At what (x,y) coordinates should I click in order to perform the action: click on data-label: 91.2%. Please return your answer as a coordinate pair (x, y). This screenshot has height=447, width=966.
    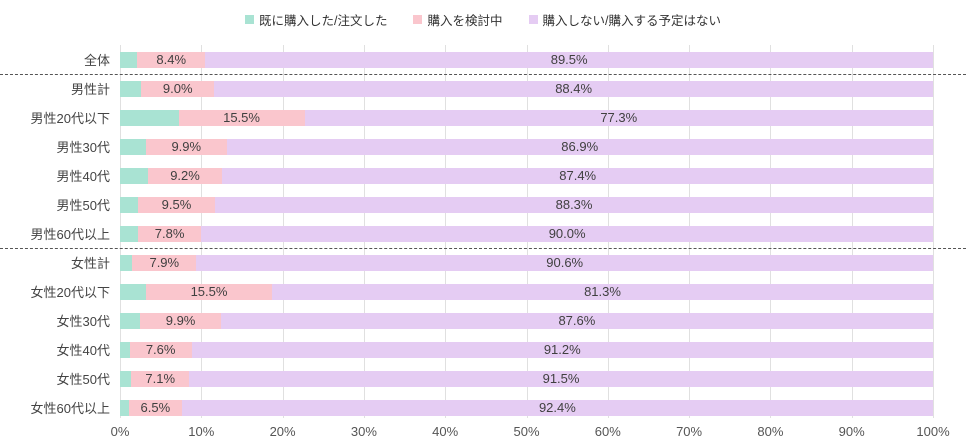
    Looking at the image, I should click on (562, 349).